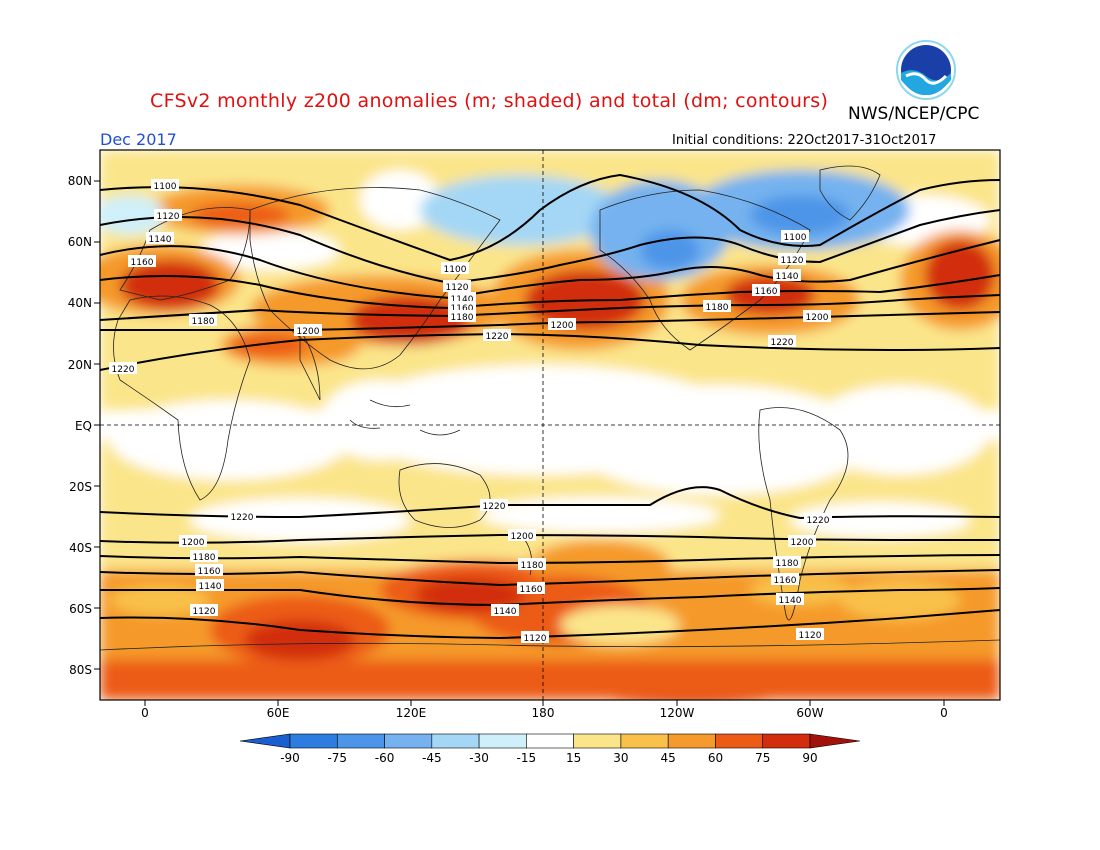 This screenshot has height=850, width=1100. Describe the element at coordinates (432, 758) in the screenshot. I see `colorbar-label: -45` at that location.